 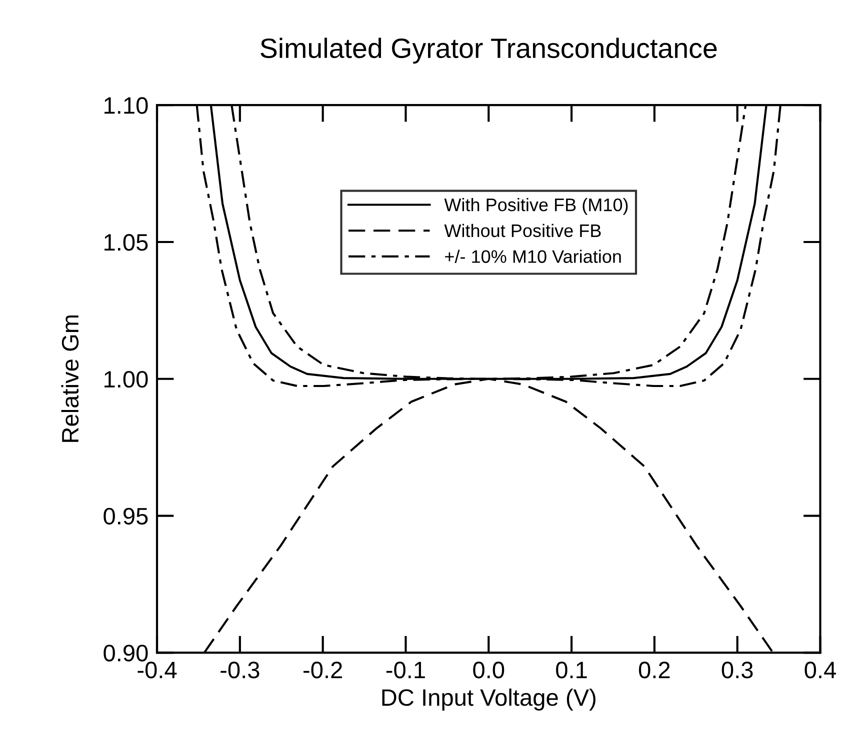 I want to click on x-tick-label: 0.0, so click(x=488, y=670).